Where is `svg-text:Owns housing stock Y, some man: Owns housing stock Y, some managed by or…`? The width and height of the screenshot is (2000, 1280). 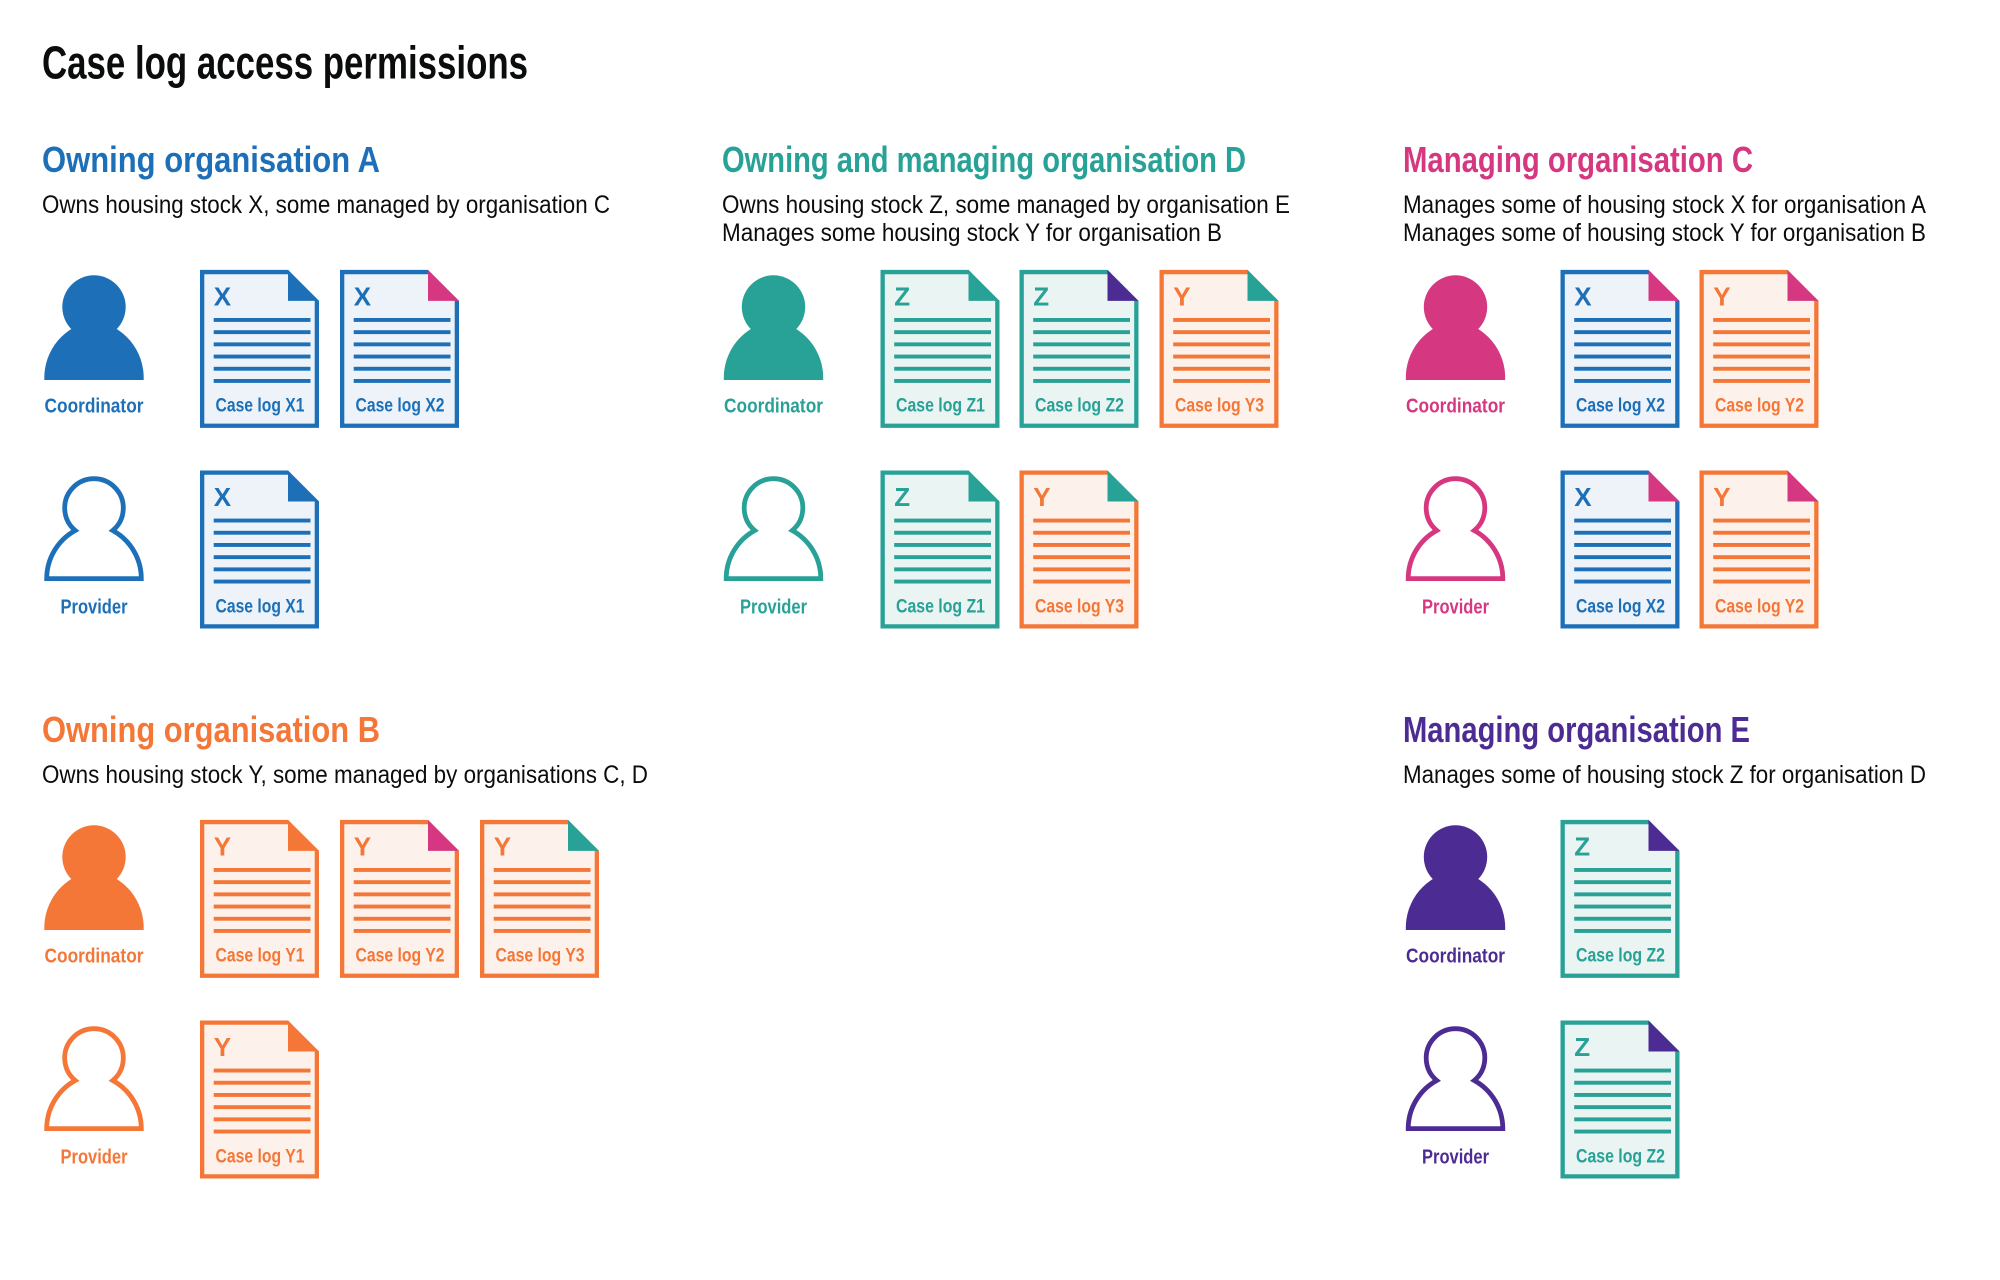
svg-text:Owns housing stock Y, some man: Owns housing stock Y, some managed by or… is located at coordinates (345, 775).